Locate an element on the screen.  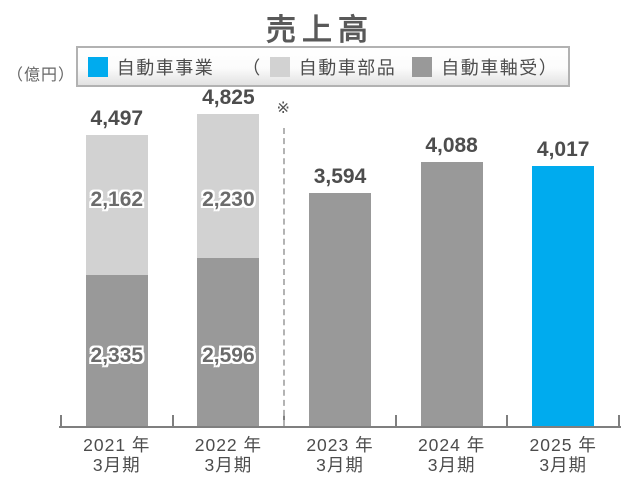
x-axis-line is located at coordinates (340, 427).